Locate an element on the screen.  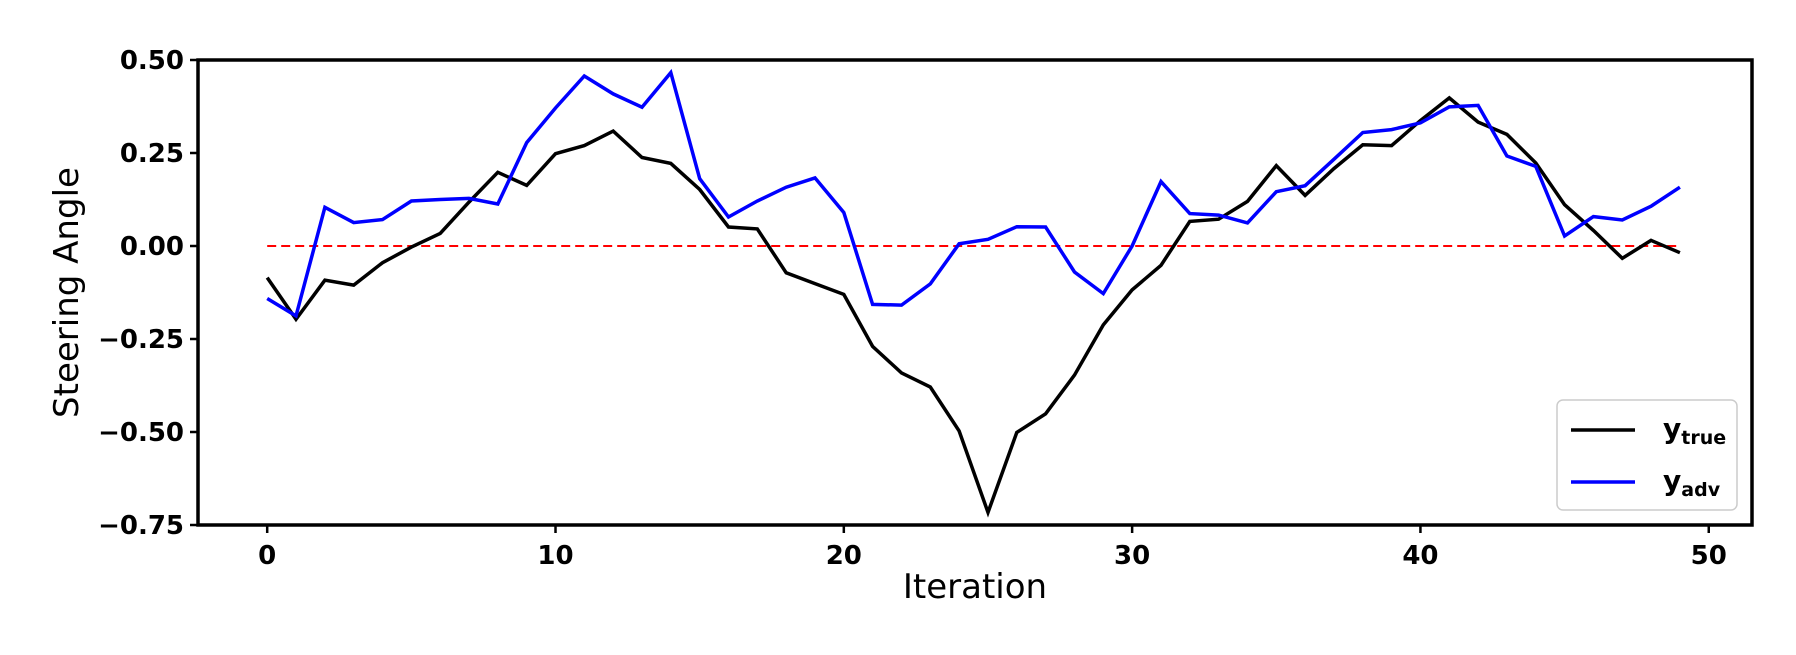
legend-label: yadv is located at coordinates (1692, 482).